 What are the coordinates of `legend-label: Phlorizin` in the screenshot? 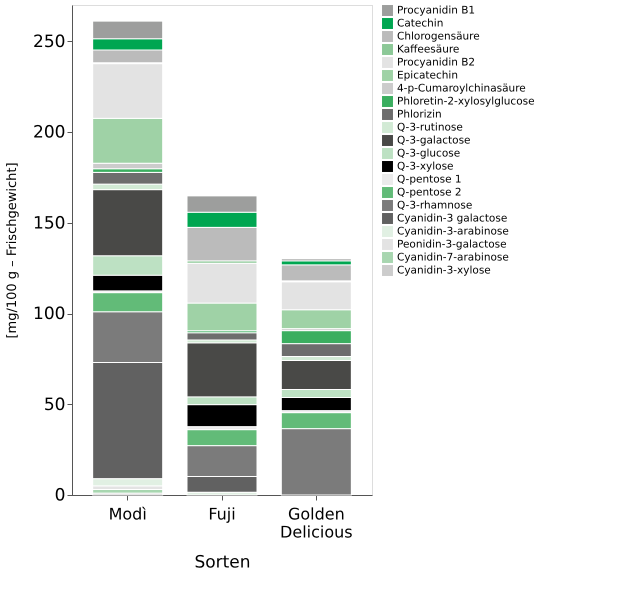 It's located at (419, 114).